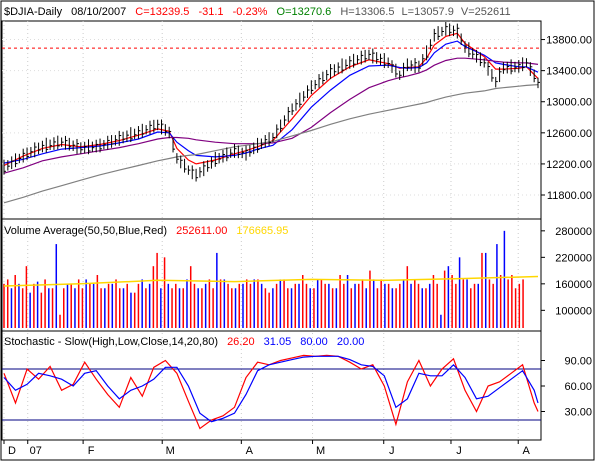 Image resolution: width=595 pixels, height=461 pixels. I want to click on header-open: O=13270.6, so click(304, 12).